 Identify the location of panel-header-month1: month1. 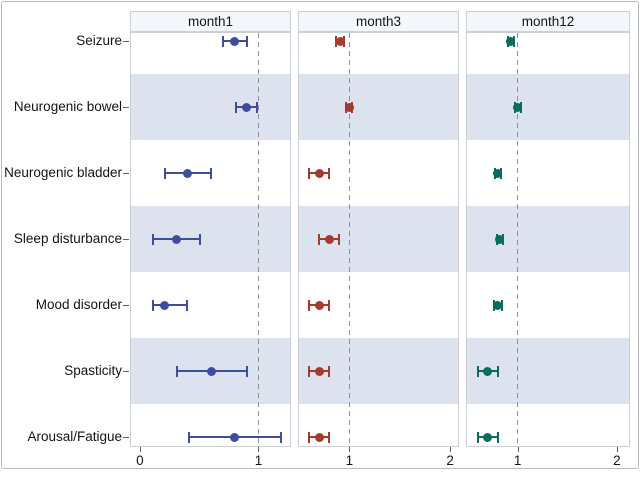
(210, 21).